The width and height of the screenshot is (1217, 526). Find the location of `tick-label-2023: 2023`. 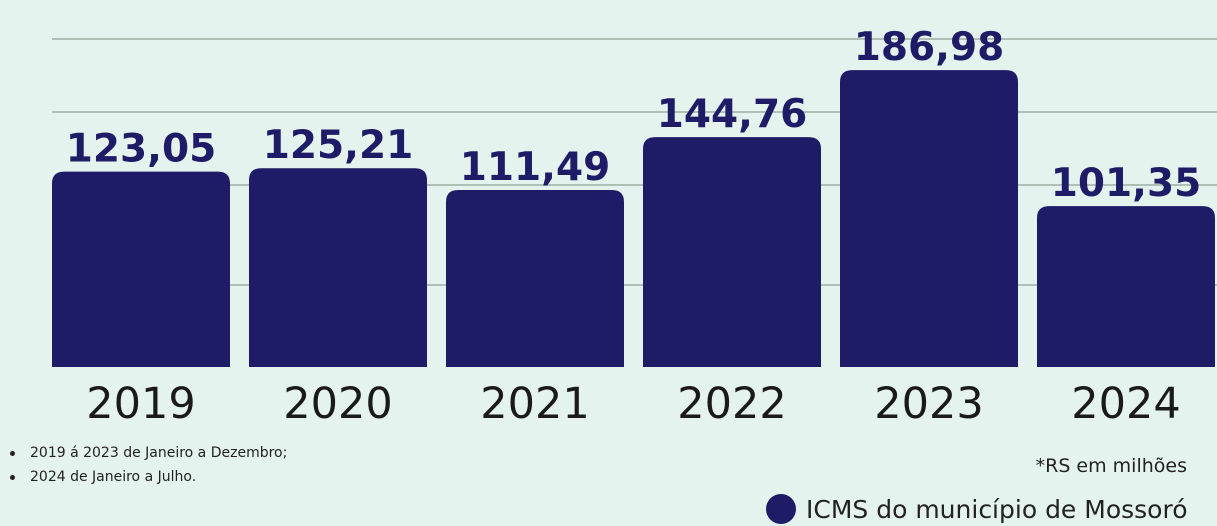

tick-label-2023: 2023 is located at coordinates (928, 404).